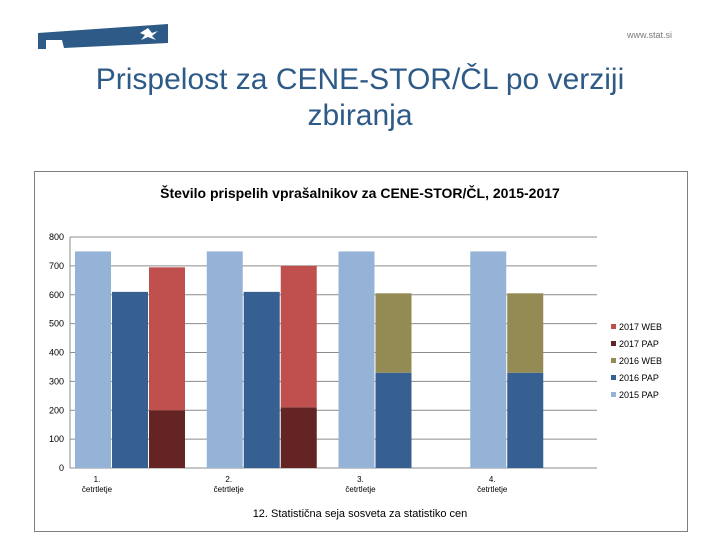 The image size is (720, 540). I want to click on y-tick-label: 400, so click(56, 353).